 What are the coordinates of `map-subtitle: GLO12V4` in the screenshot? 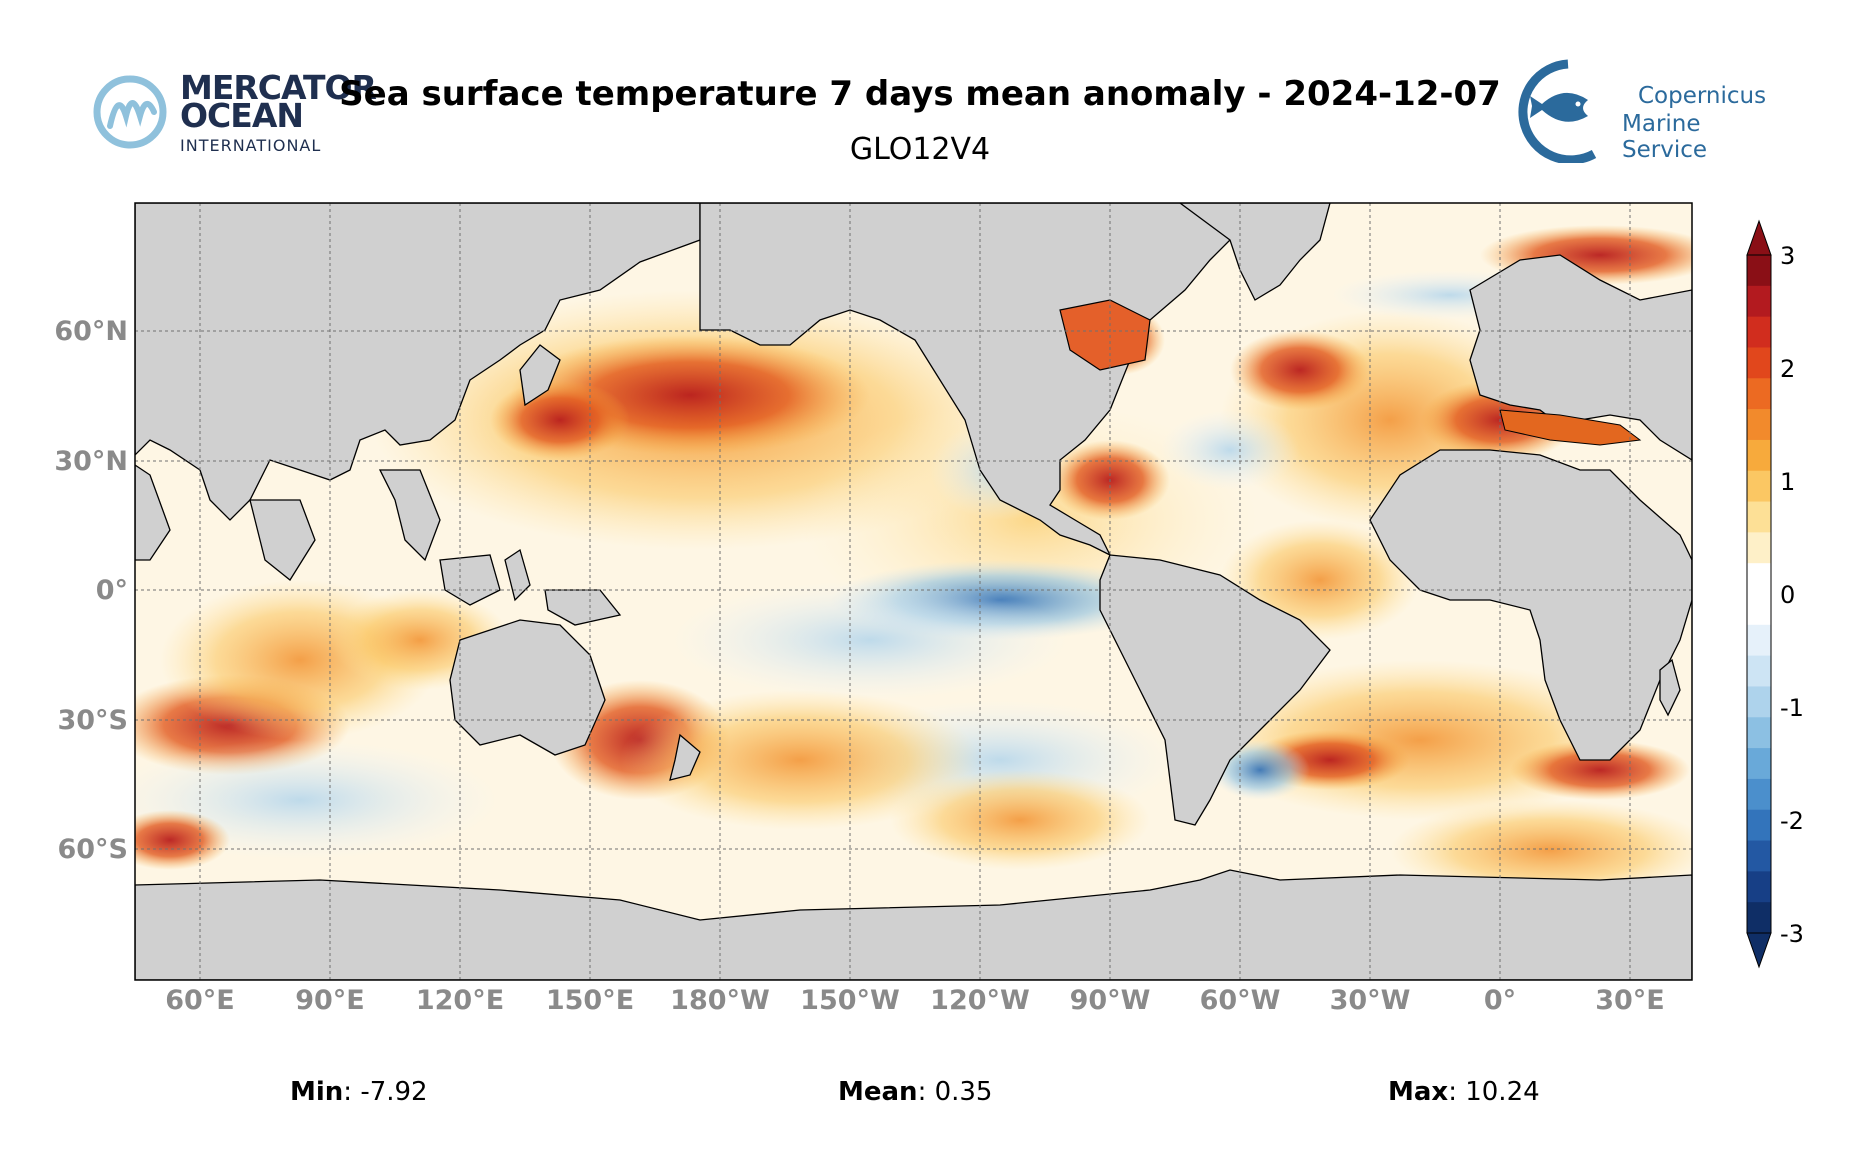 It's located at (920, 149).